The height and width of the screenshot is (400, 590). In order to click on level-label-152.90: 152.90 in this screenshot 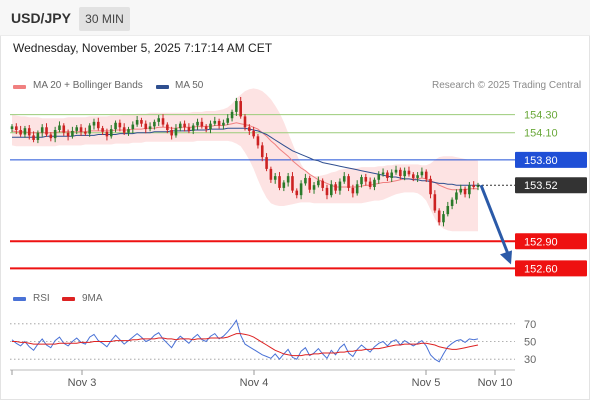, I will do `click(541, 242)`.